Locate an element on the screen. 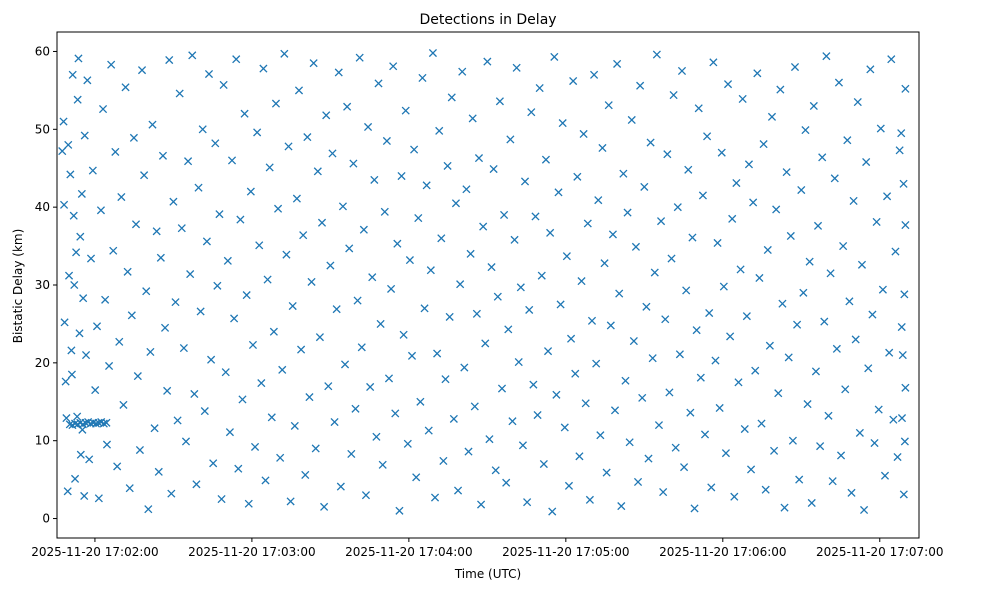 The height and width of the screenshot is (594, 988). y-tick-label: 10 is located at coordinates (42, 441).